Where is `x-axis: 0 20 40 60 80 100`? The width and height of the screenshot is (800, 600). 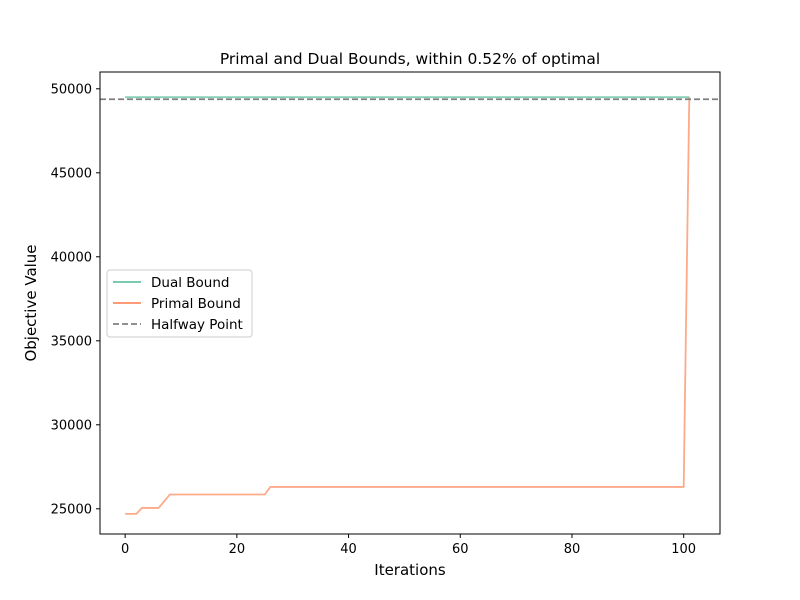
x-axis: 0 20 40 60 80 100 is located at coordinates (408, 545).